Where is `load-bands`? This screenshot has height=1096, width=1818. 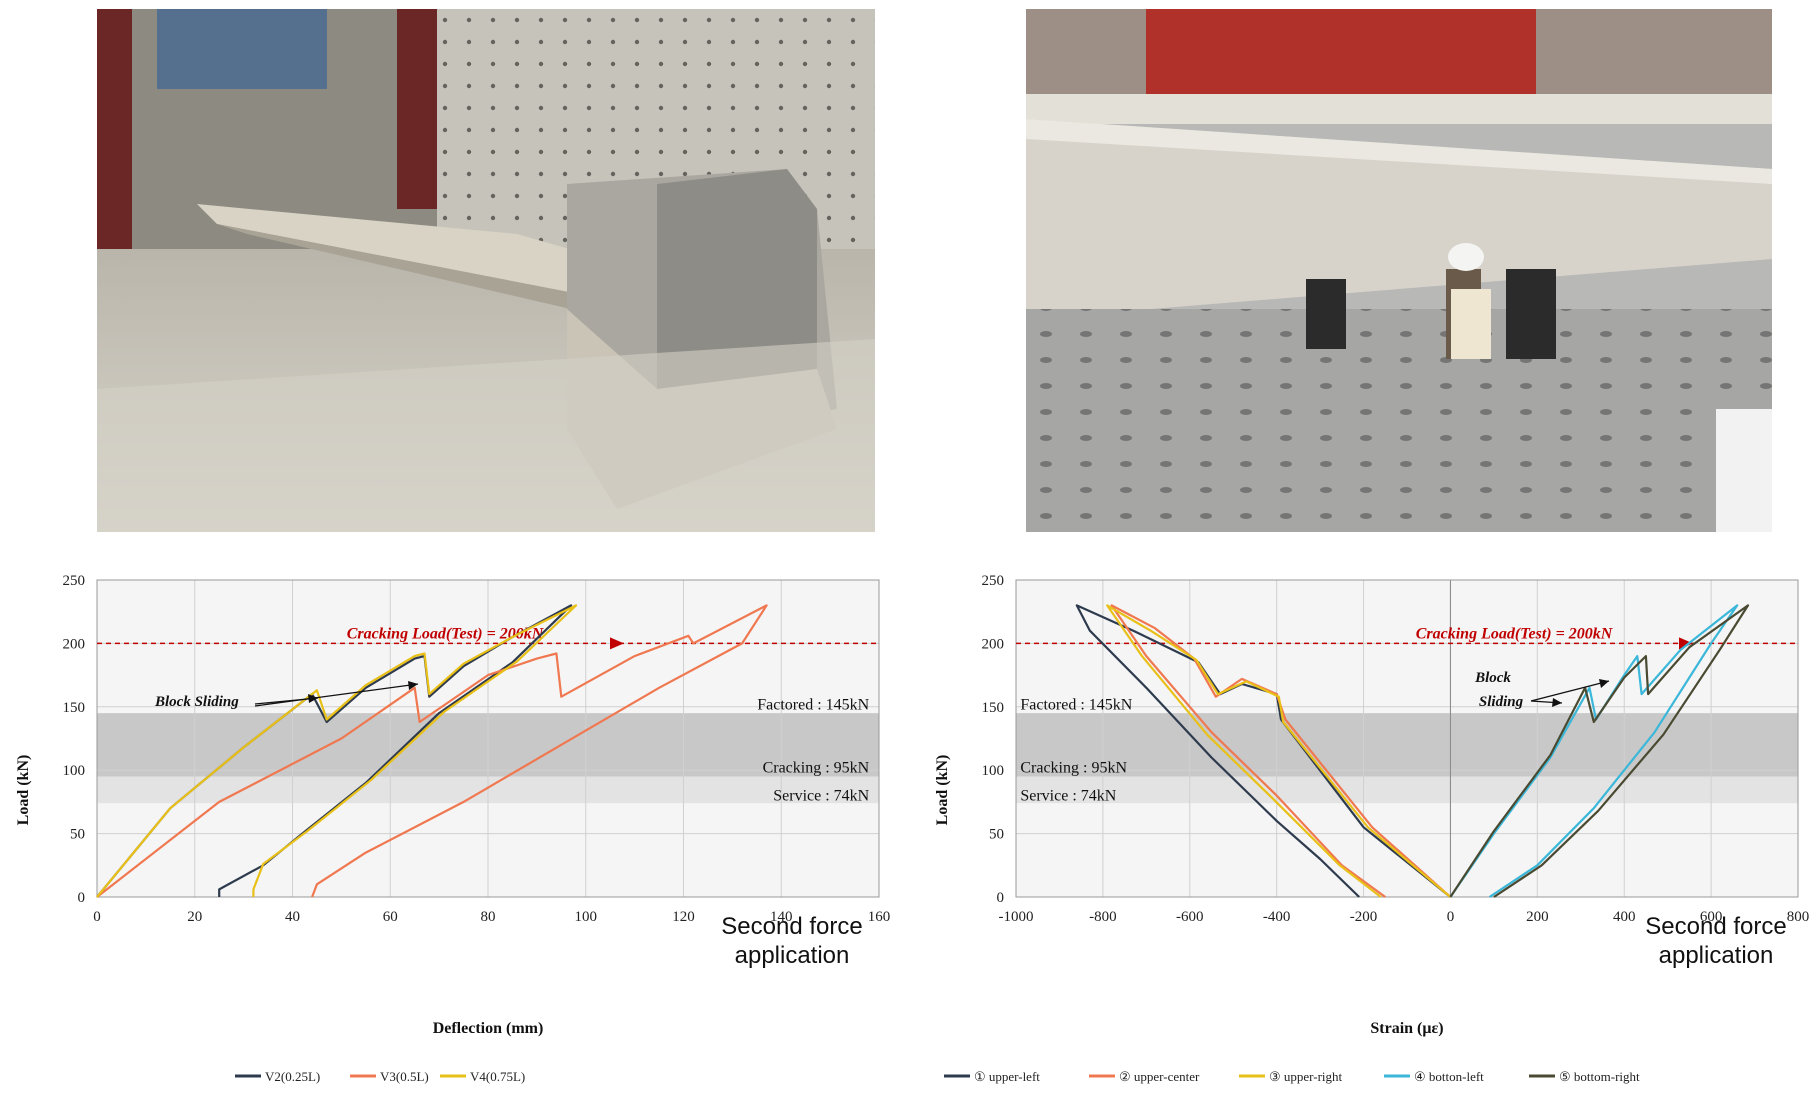
load-bands is located at coordinates (1407, 758).